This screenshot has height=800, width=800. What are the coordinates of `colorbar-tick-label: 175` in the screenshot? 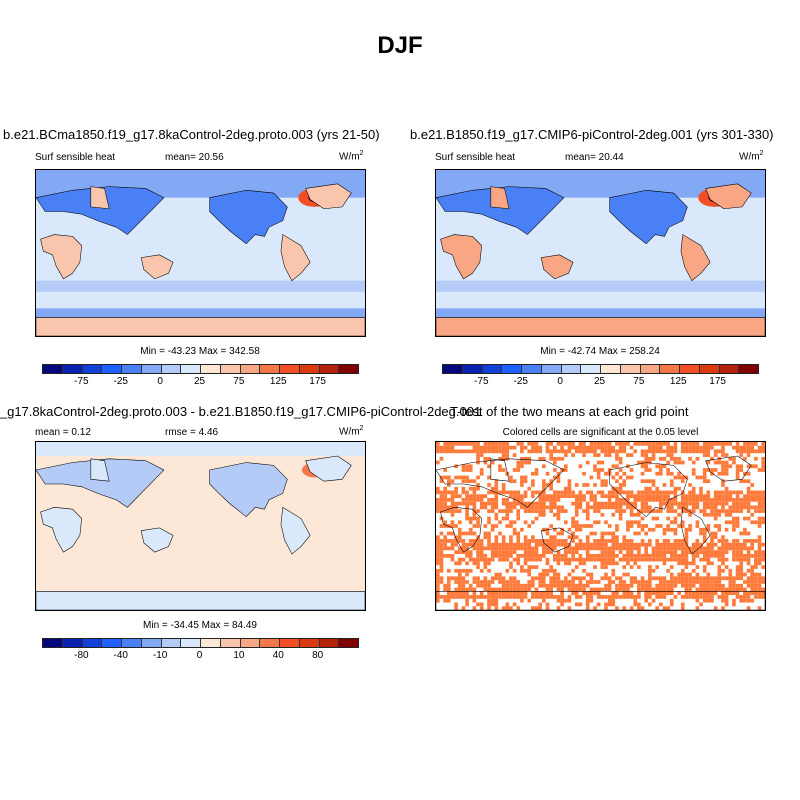 It's located at (717, 381).